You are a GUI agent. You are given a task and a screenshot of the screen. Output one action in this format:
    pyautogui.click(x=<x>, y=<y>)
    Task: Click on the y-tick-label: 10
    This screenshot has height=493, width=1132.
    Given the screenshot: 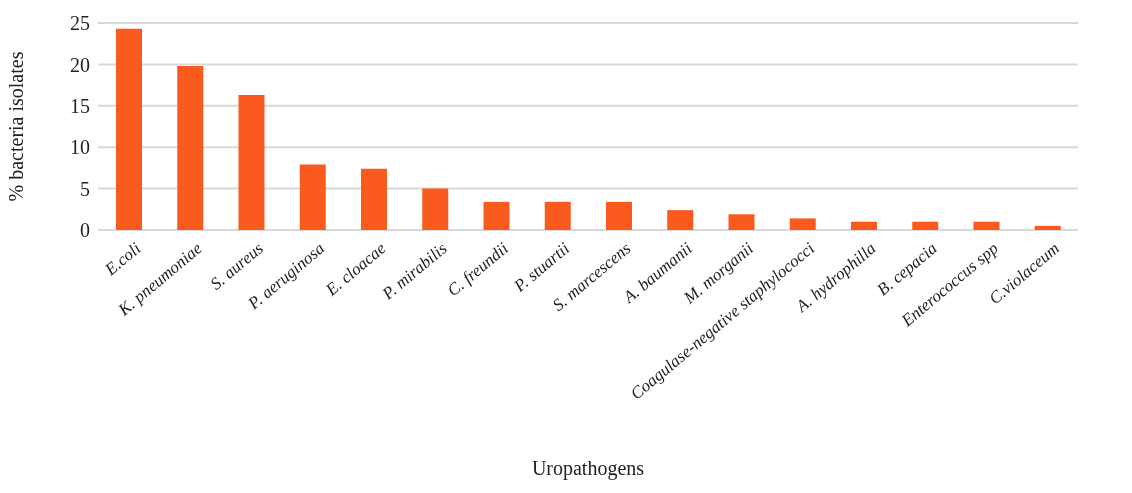 What is the action you would take?
    pyautogui.click(x=80, y=147)
    